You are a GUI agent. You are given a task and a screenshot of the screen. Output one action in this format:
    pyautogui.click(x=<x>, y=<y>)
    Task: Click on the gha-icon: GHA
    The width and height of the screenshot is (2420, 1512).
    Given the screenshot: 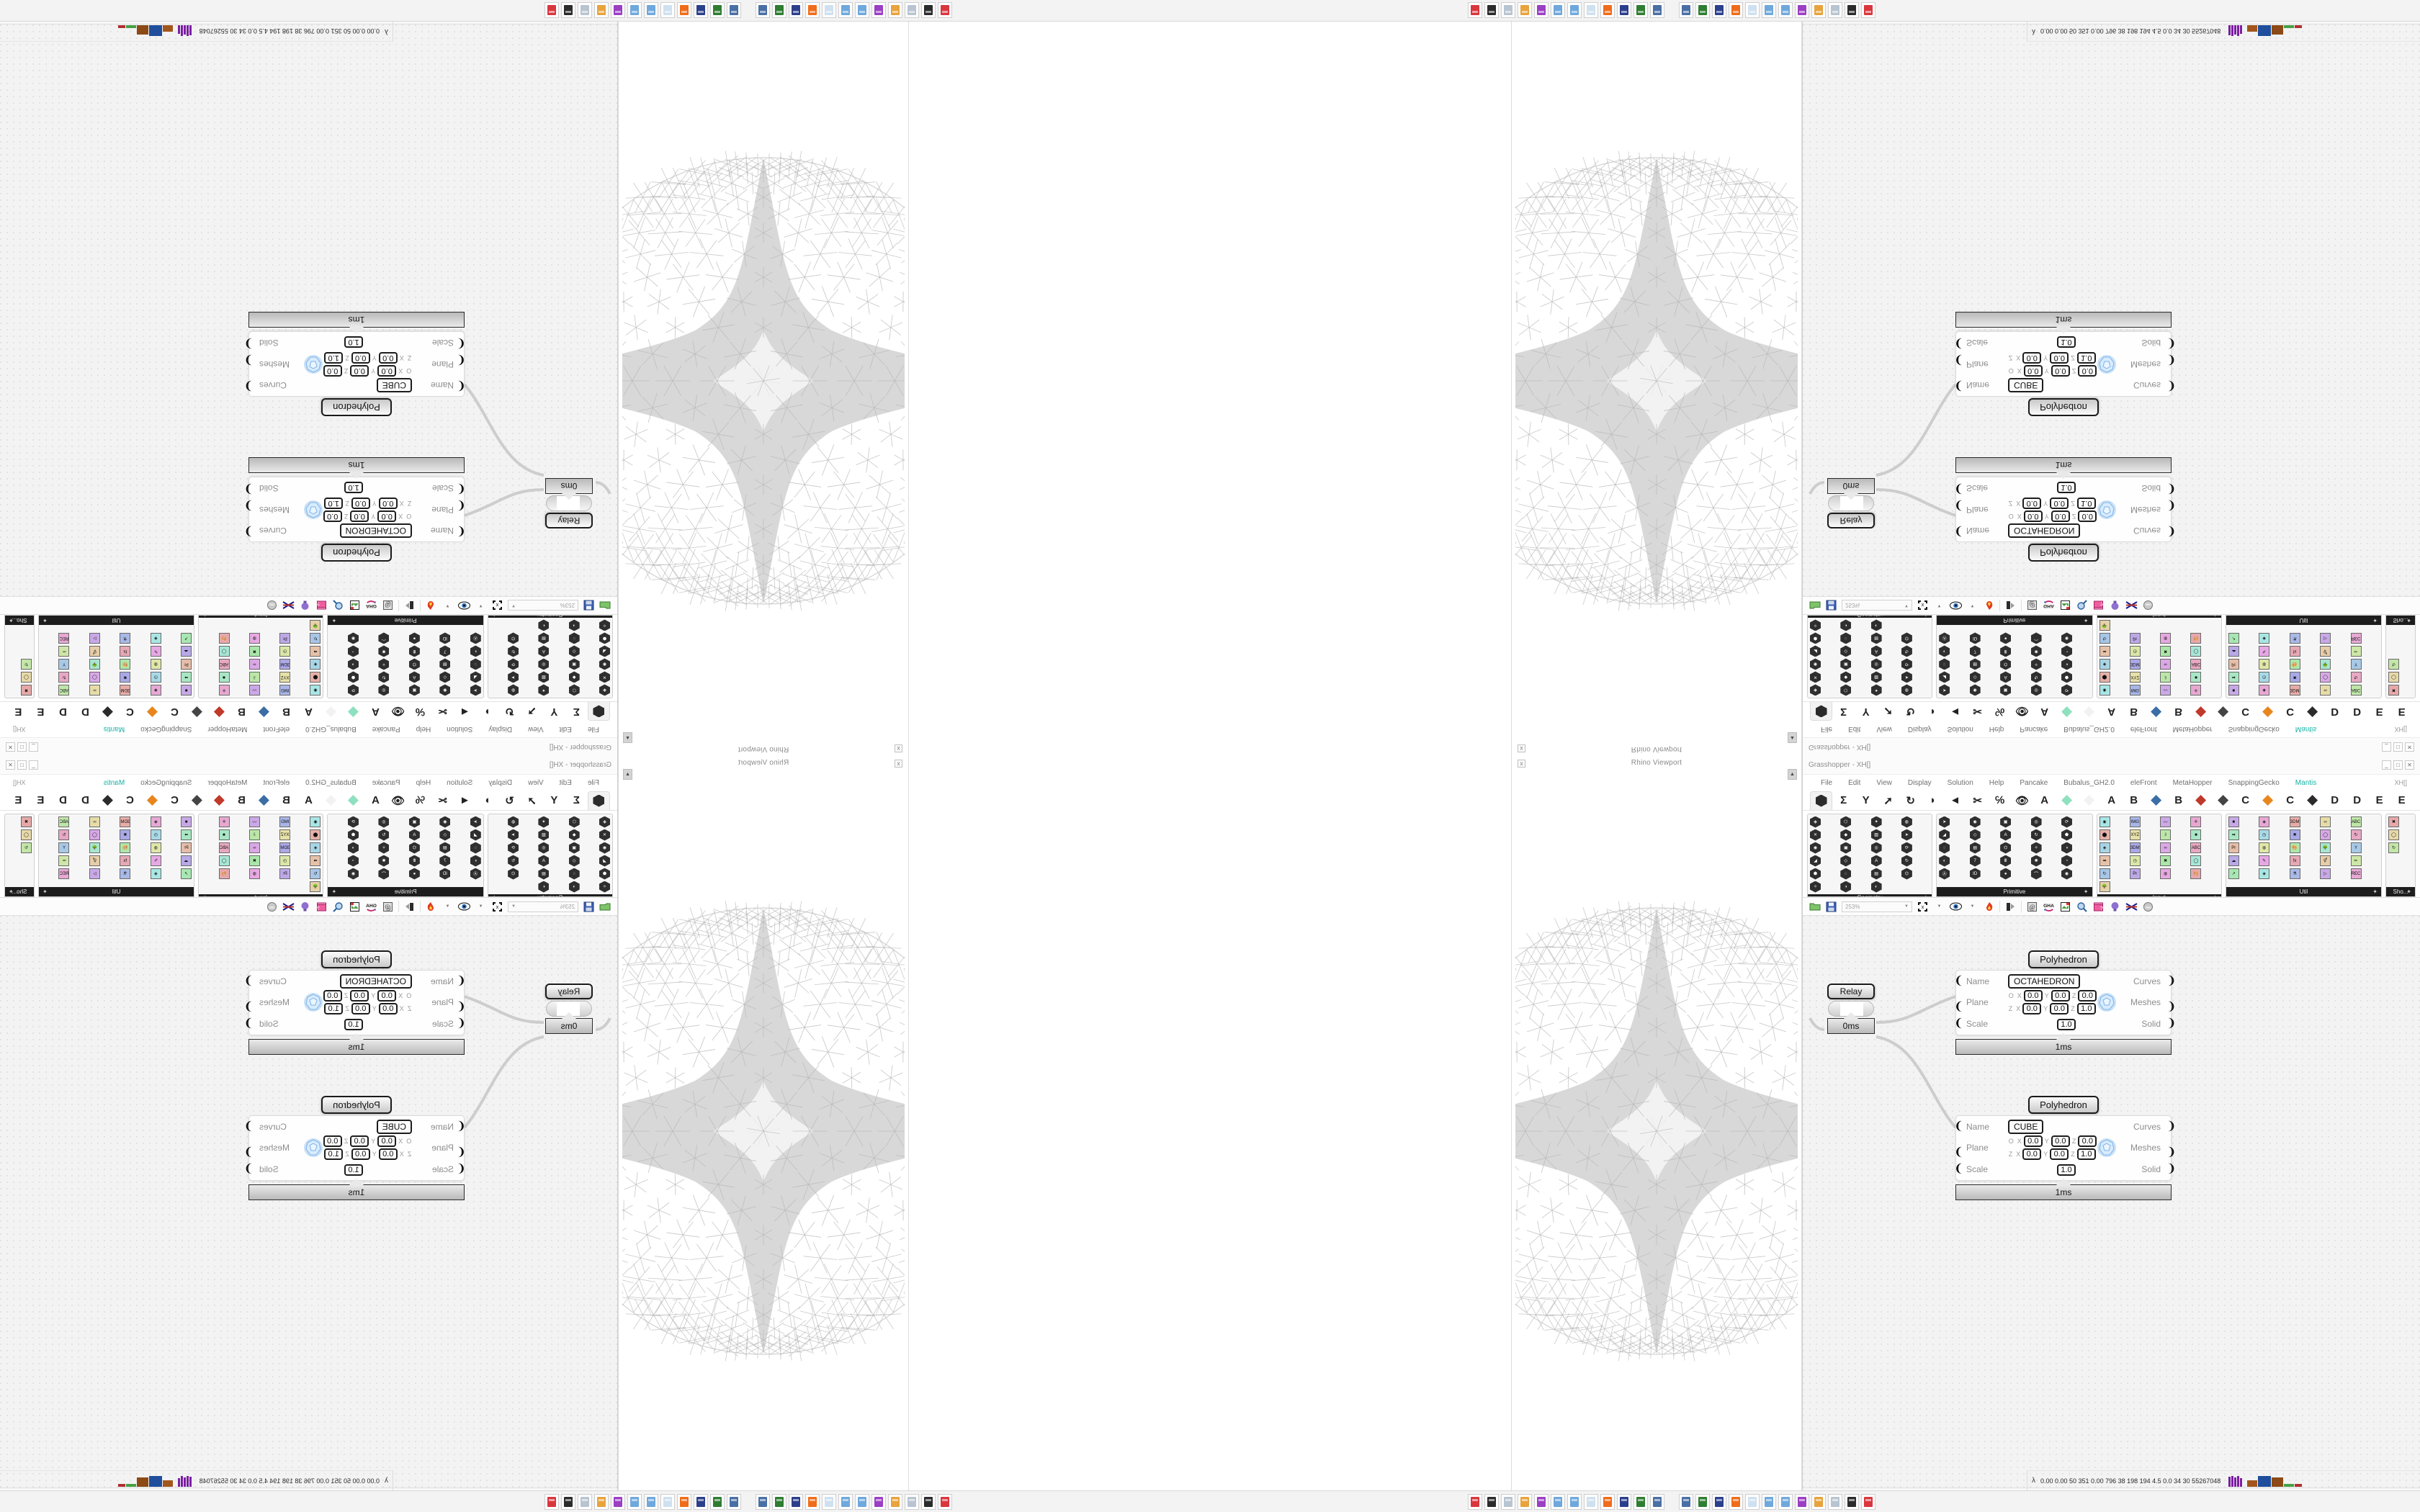 What is the action you would take?
    pyautogui.click(x=2049, y=606)
    